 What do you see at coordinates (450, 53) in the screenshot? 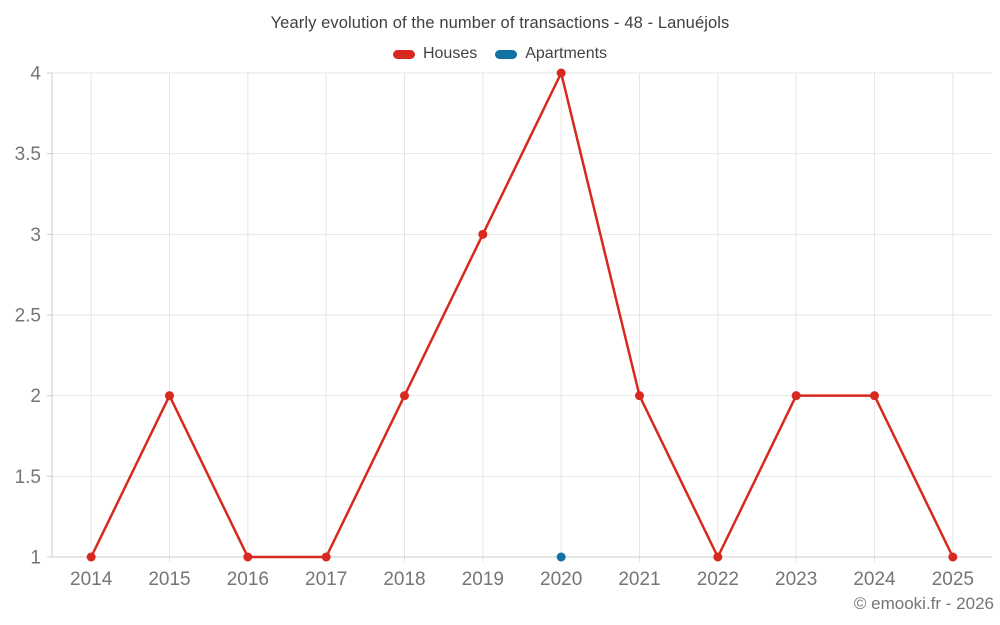
I see `houses-legend-label: Houses` at bounding box center [450, 53].